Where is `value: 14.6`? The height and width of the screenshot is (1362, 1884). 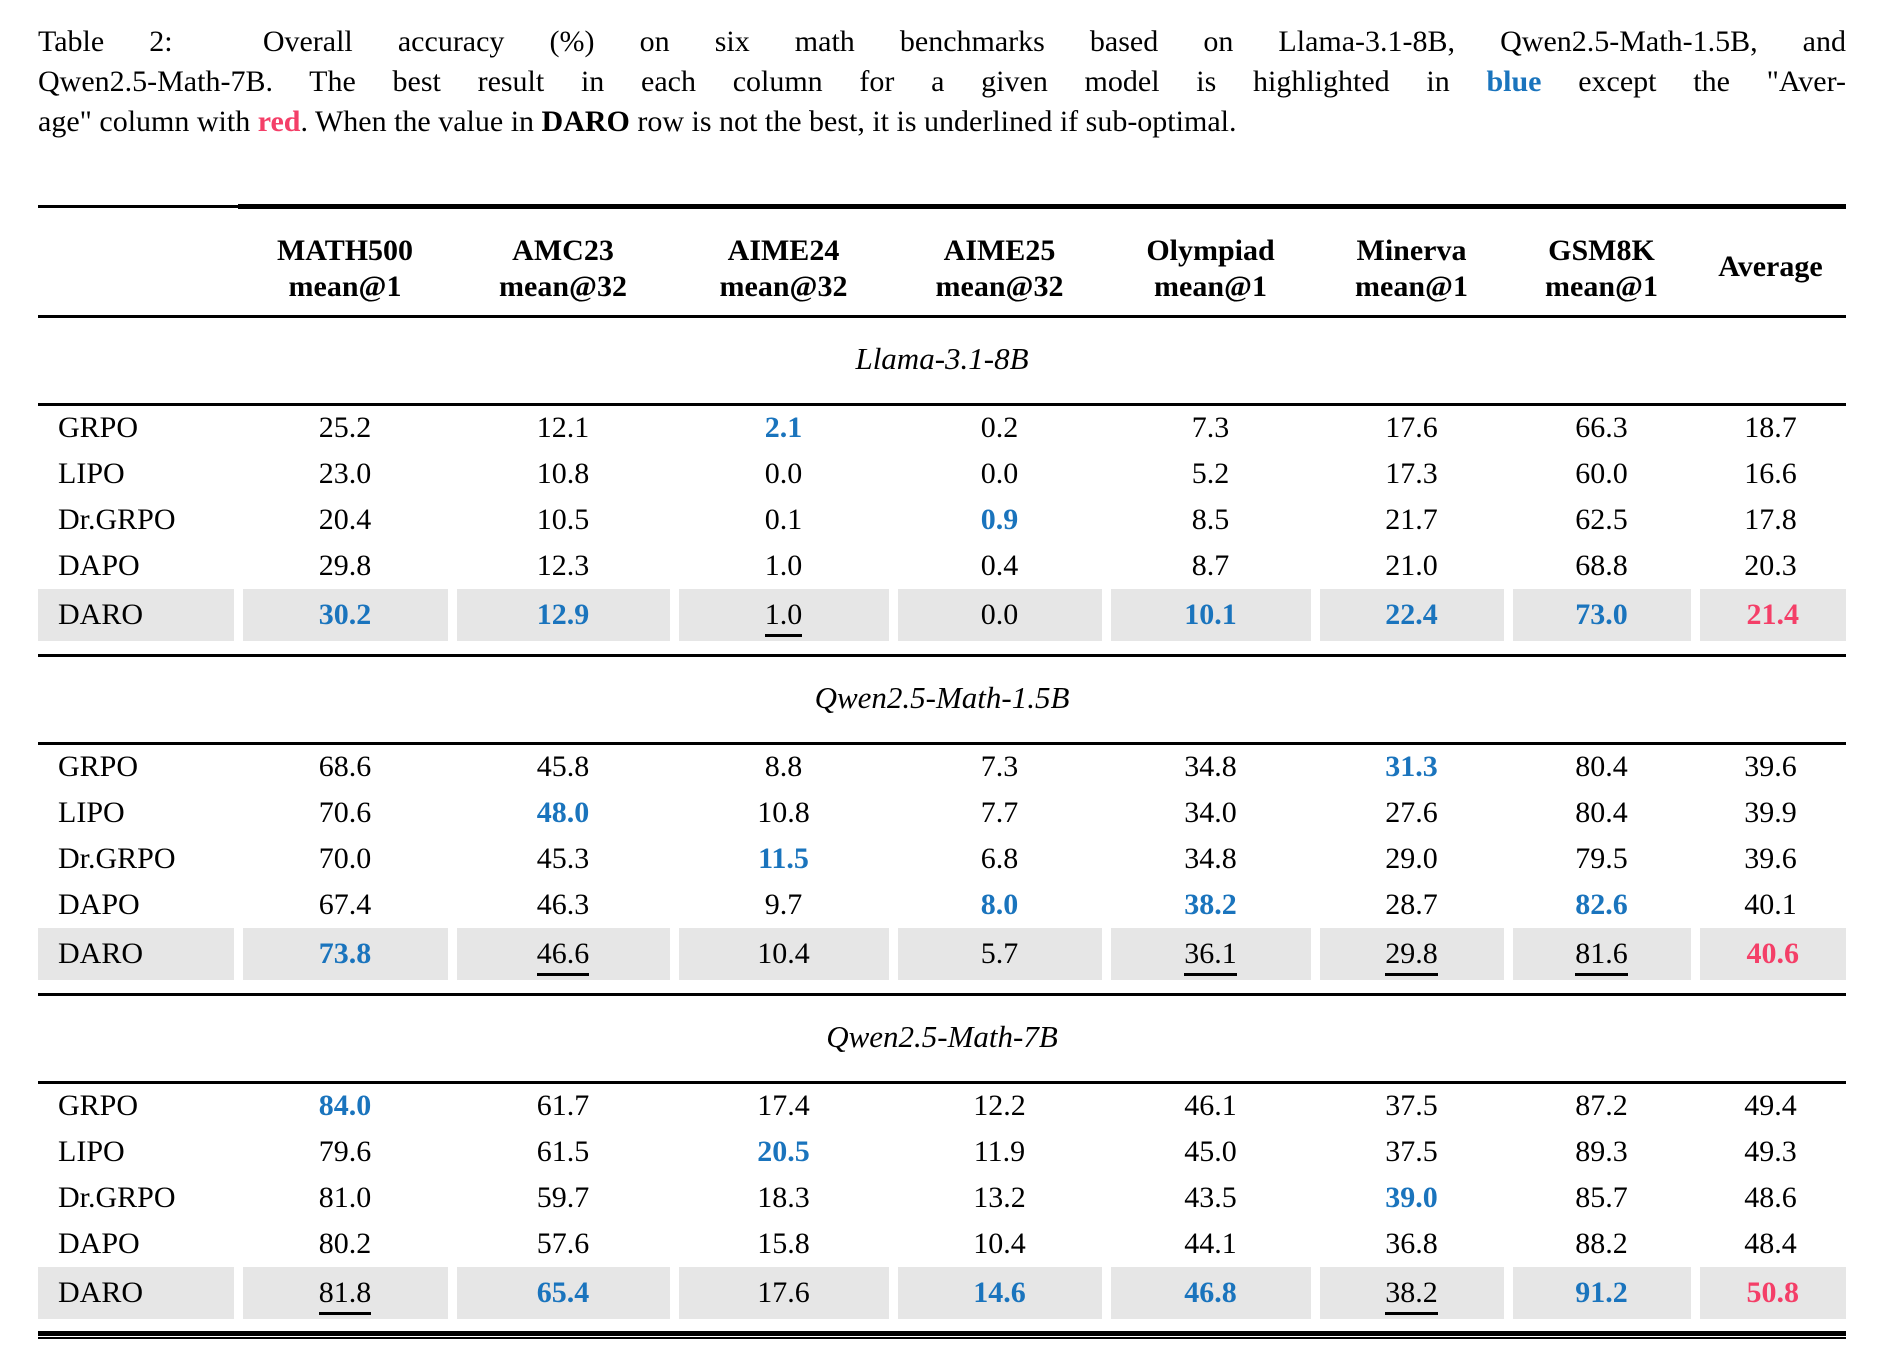 value: 14.6 is located at coordinates (999, 1292).